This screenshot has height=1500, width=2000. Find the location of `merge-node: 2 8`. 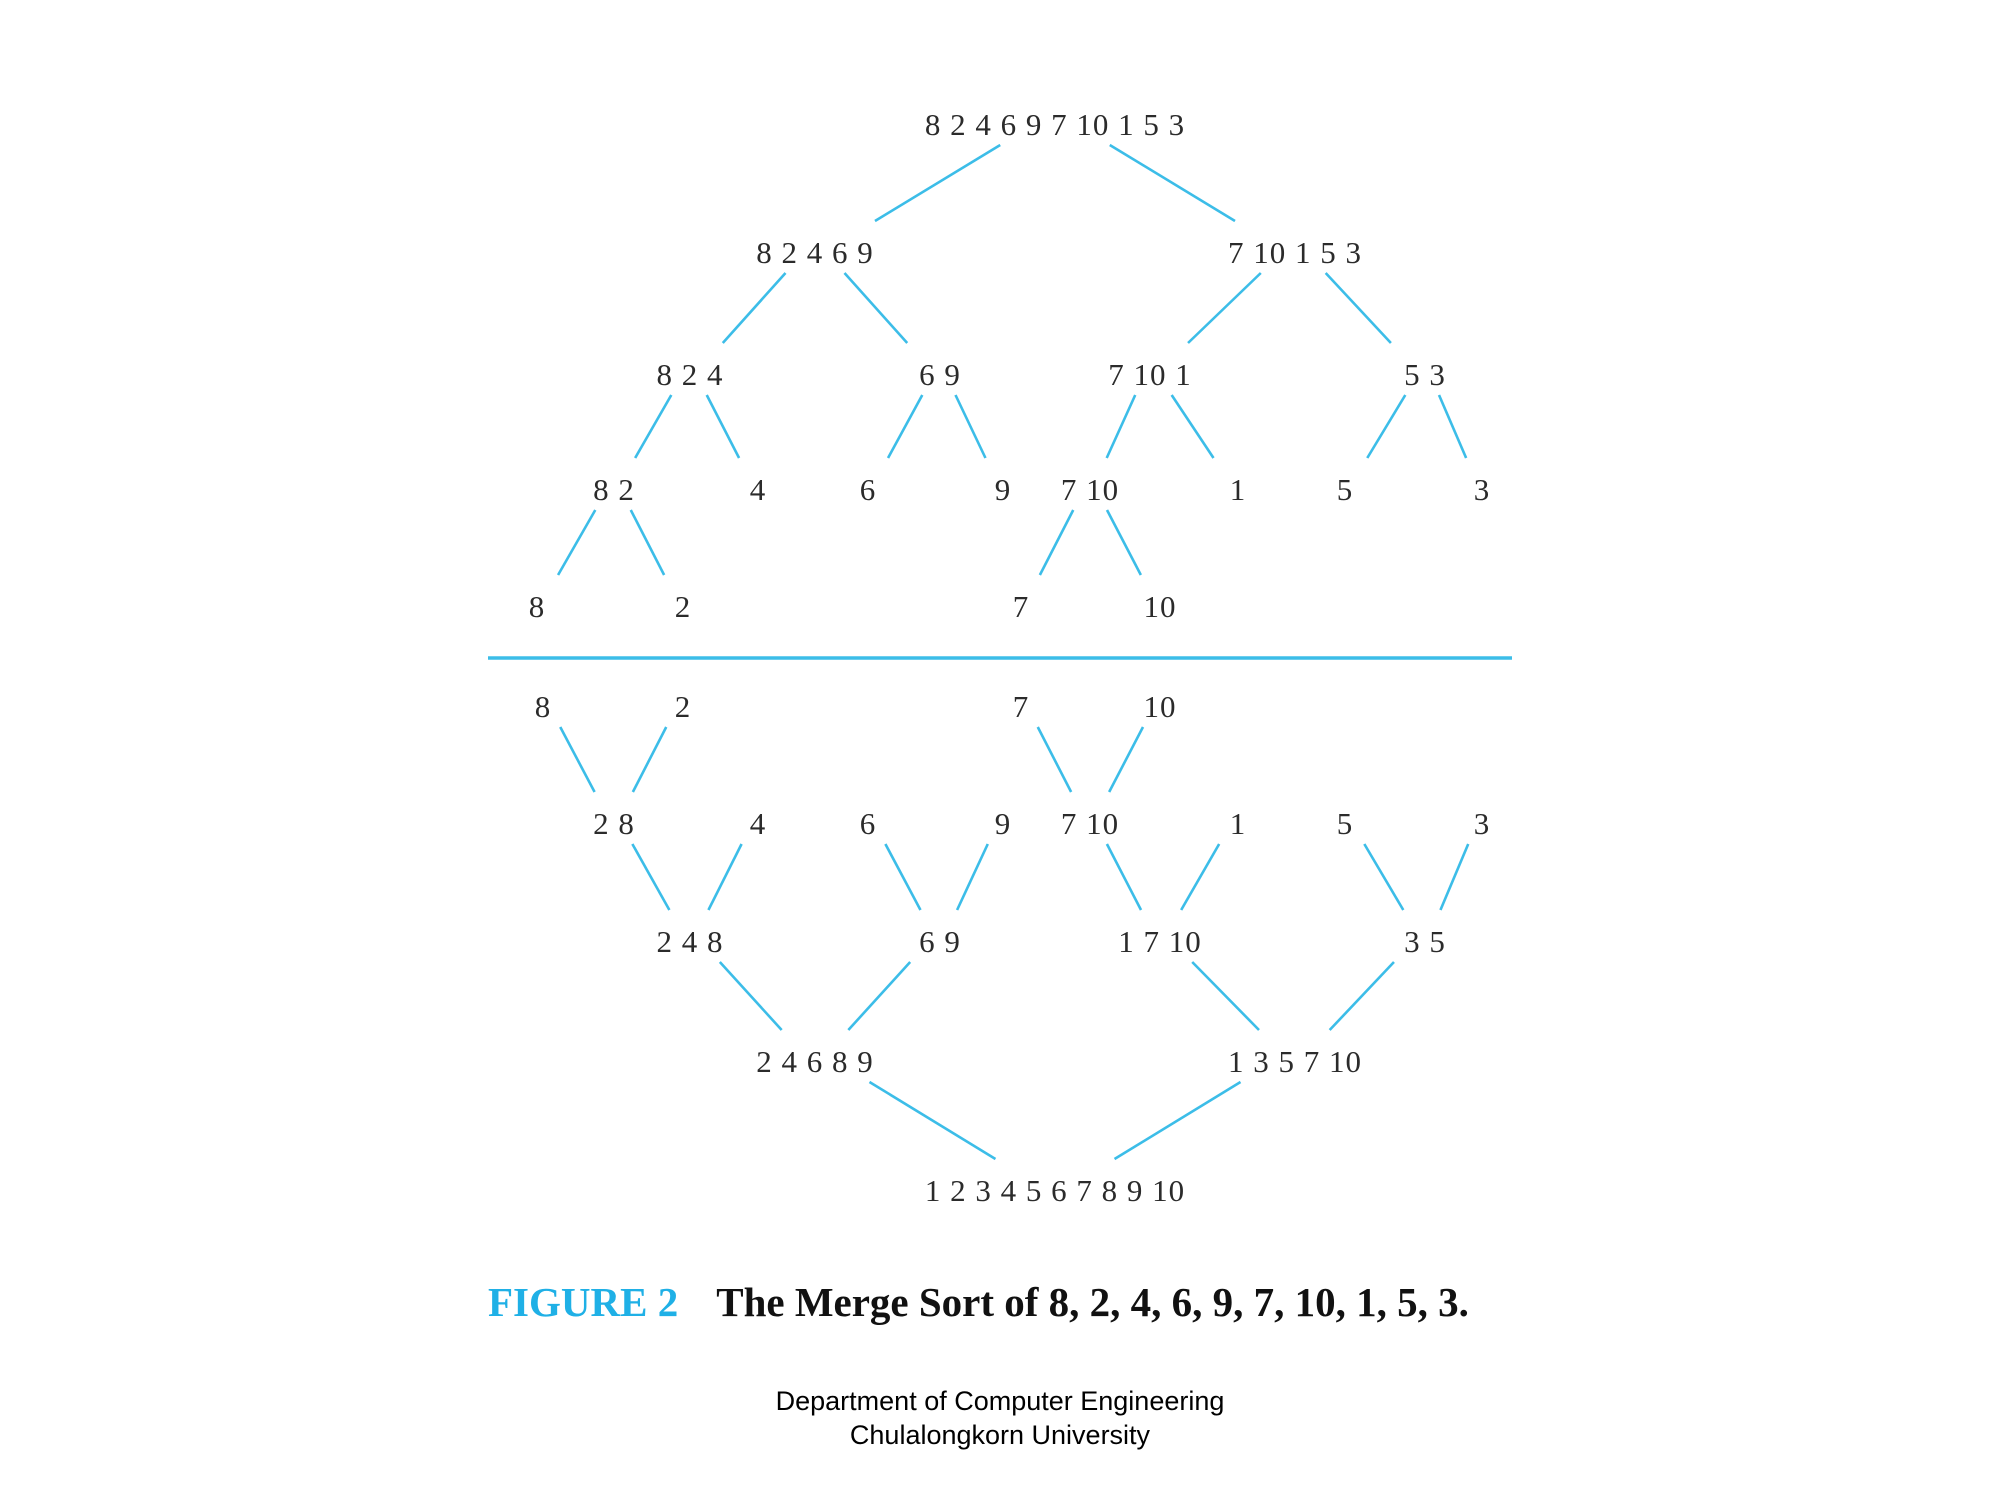

merge-node: 2 8 is located at coordinates (614, 823).